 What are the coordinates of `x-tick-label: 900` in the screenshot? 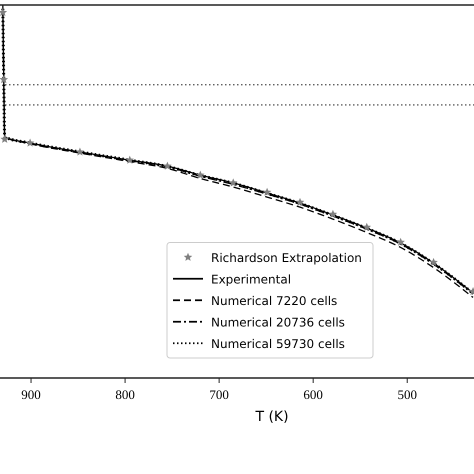 It's located at (31, 394).